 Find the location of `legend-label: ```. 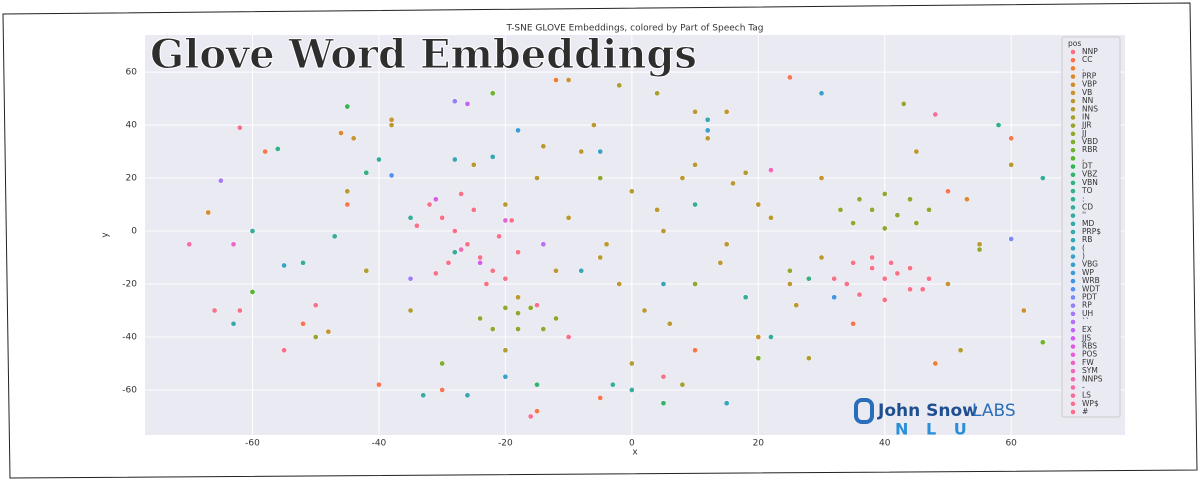

legend-label: `` is located at coordinates (1086, 321).